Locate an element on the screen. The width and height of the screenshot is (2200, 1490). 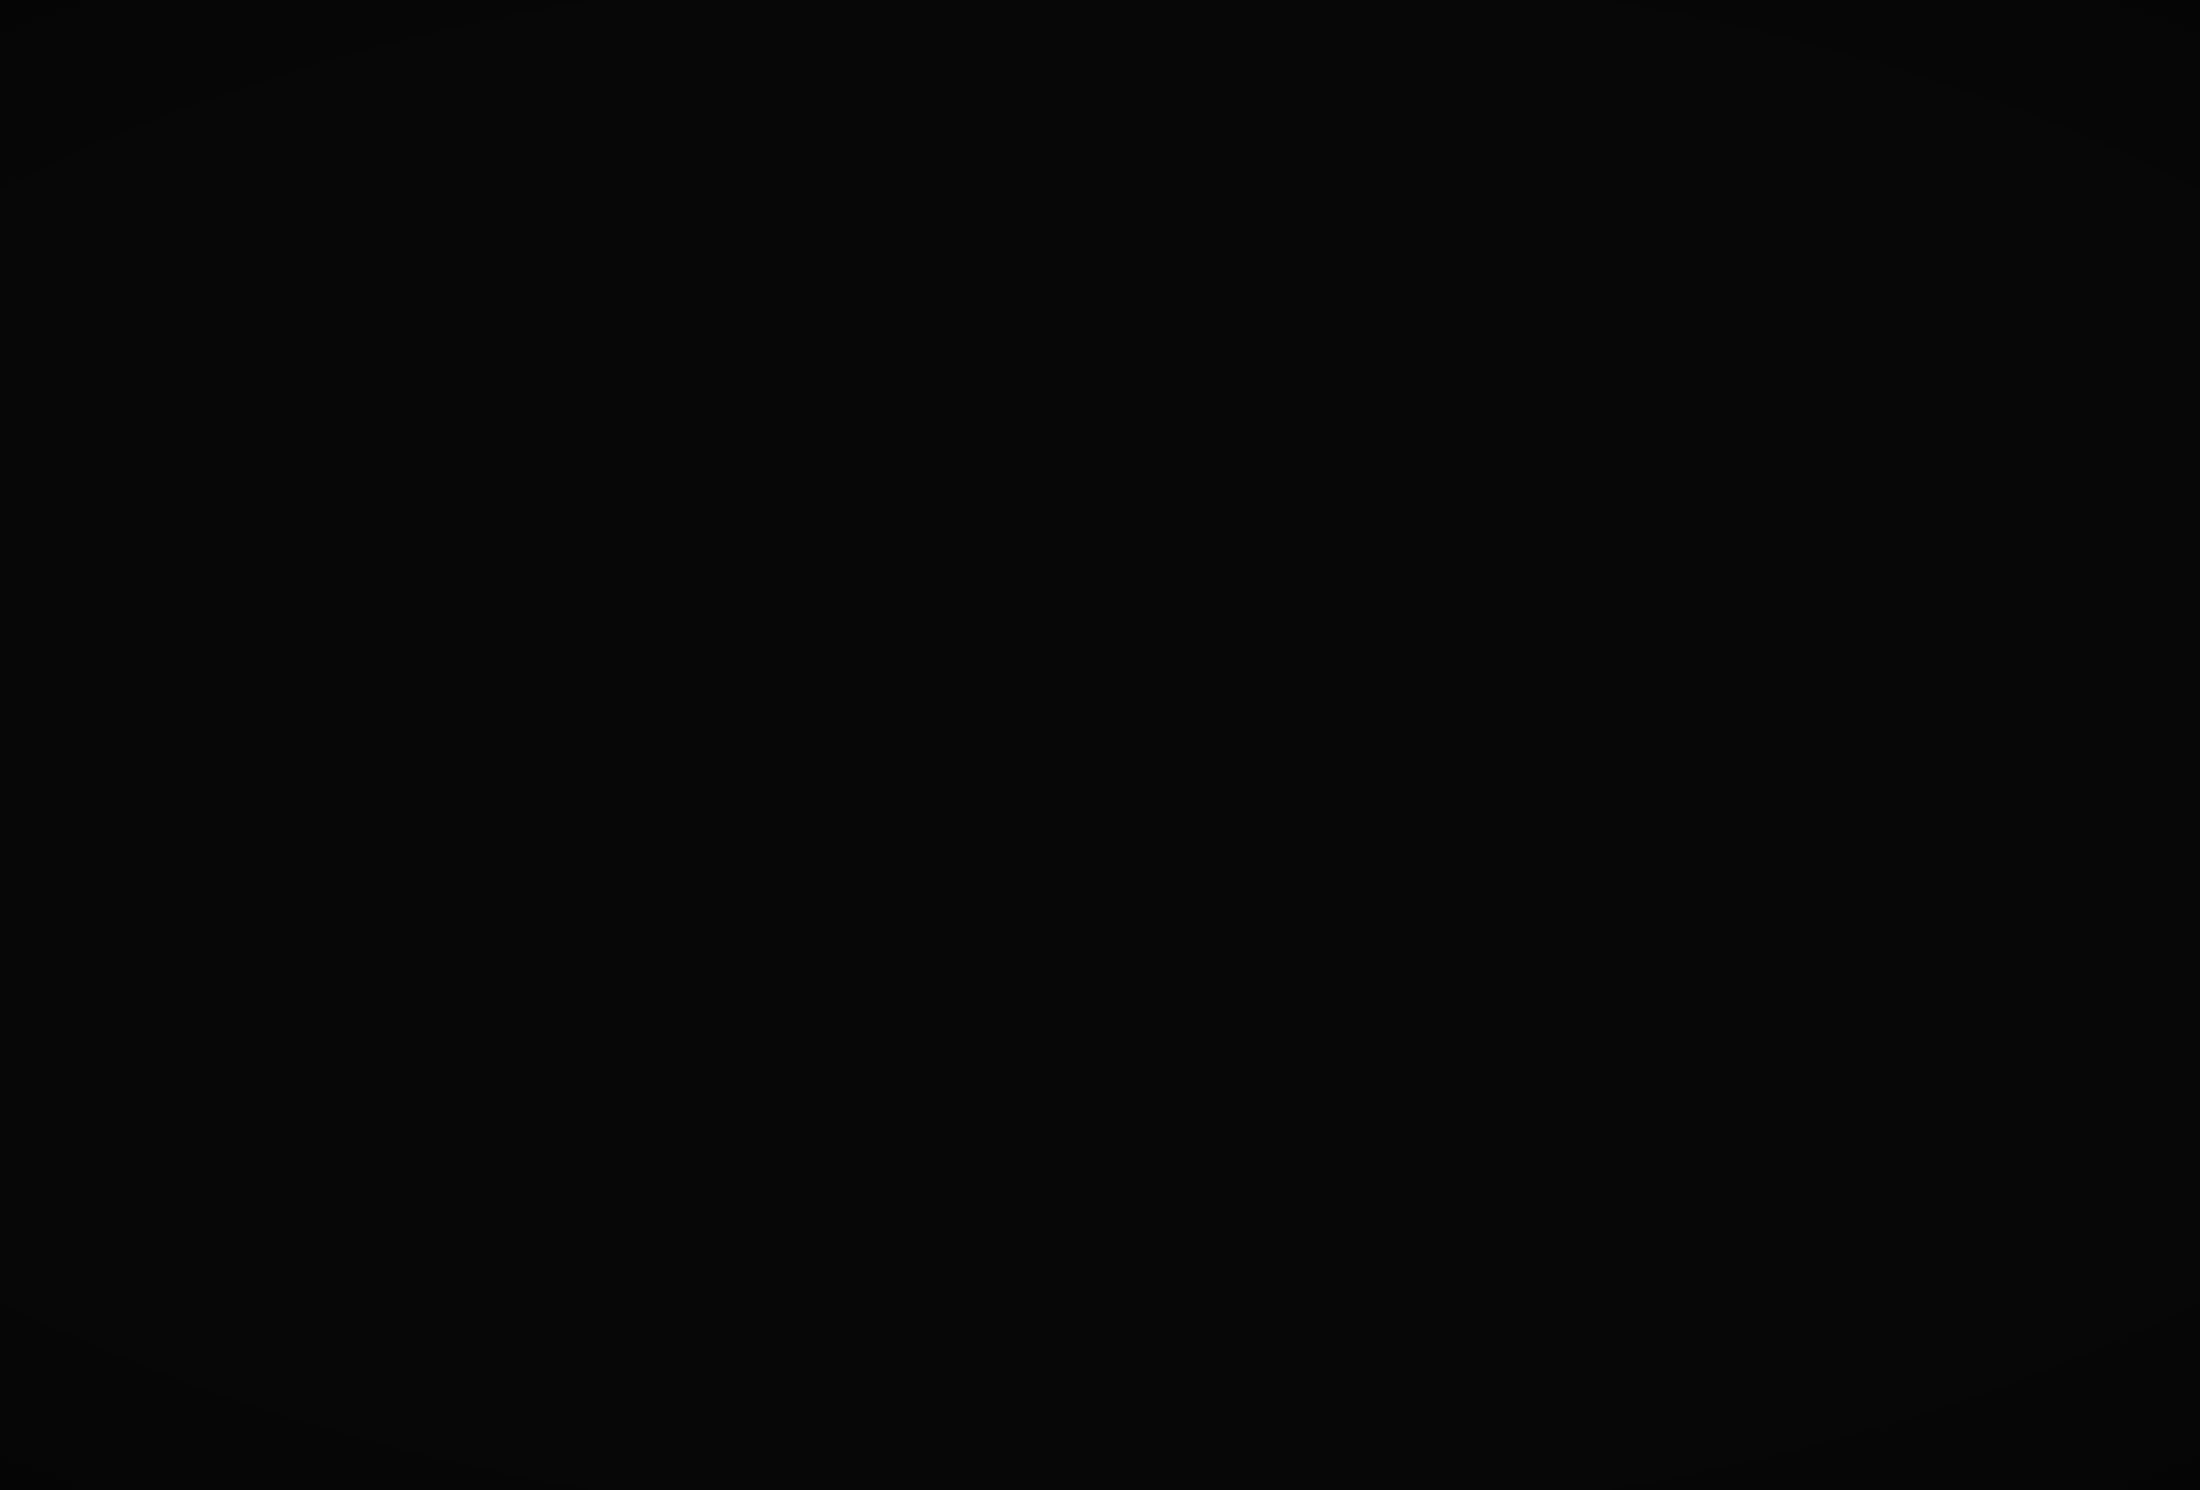
col-rule-flytt-end is located at coordinates (1336, 742).